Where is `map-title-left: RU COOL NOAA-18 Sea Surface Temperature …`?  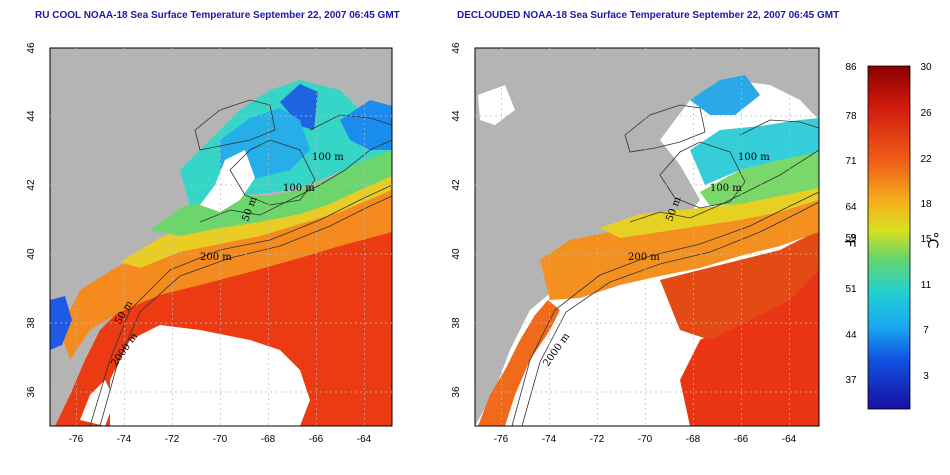 map-title-left: RU COOL NOAA-18 Sea Surface Temperature … is located at coordinates (217, 15).